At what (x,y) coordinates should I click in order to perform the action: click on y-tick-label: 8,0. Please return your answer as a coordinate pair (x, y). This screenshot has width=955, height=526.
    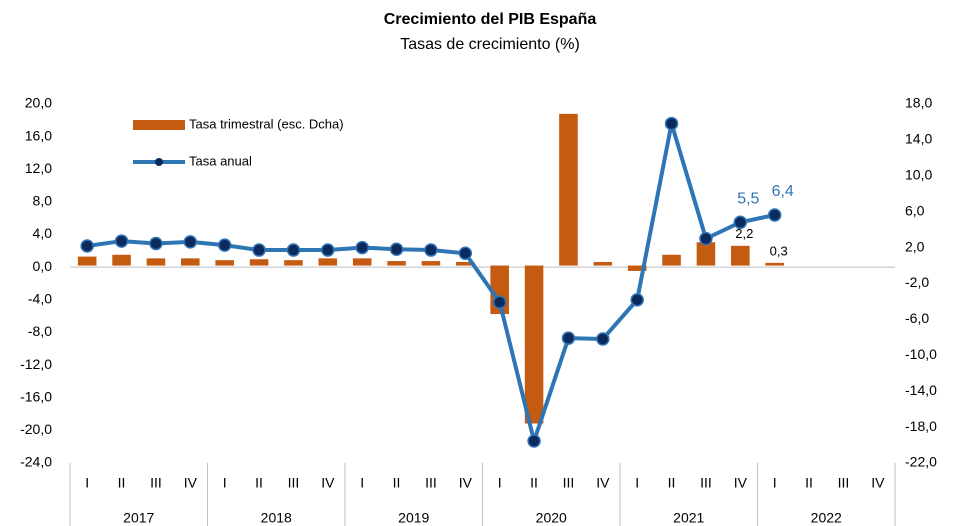
    Looking at the image, I should click on (43, 201).